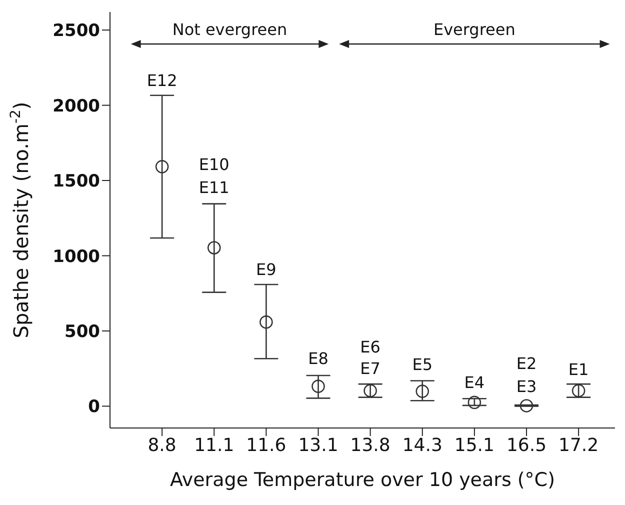 The width and height of the screenshot is (625, 505). I want to click on x-tick-label: 11.1, so click(214, 445).